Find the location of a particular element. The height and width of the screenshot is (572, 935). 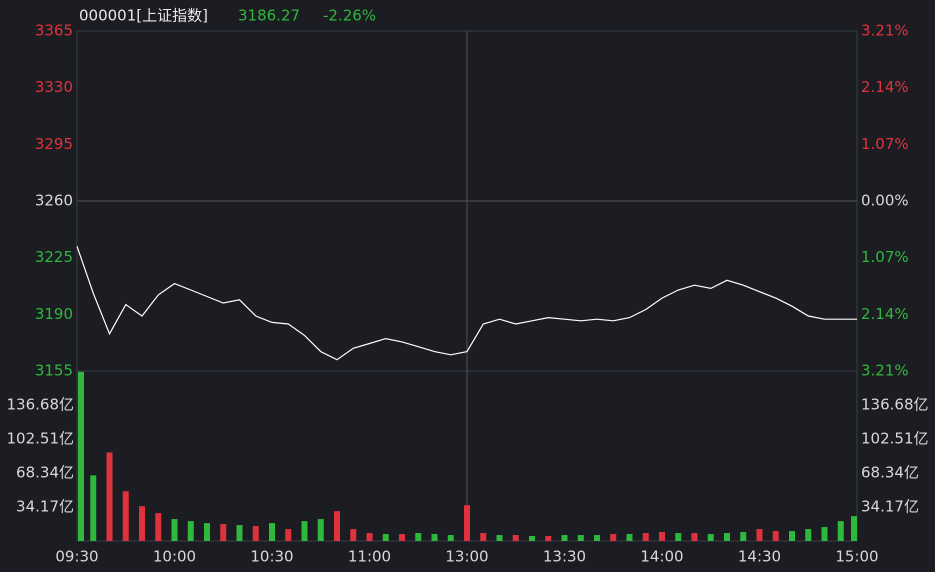

y2-tick-label: 136.68亿 is located at coordinates (895, 405).